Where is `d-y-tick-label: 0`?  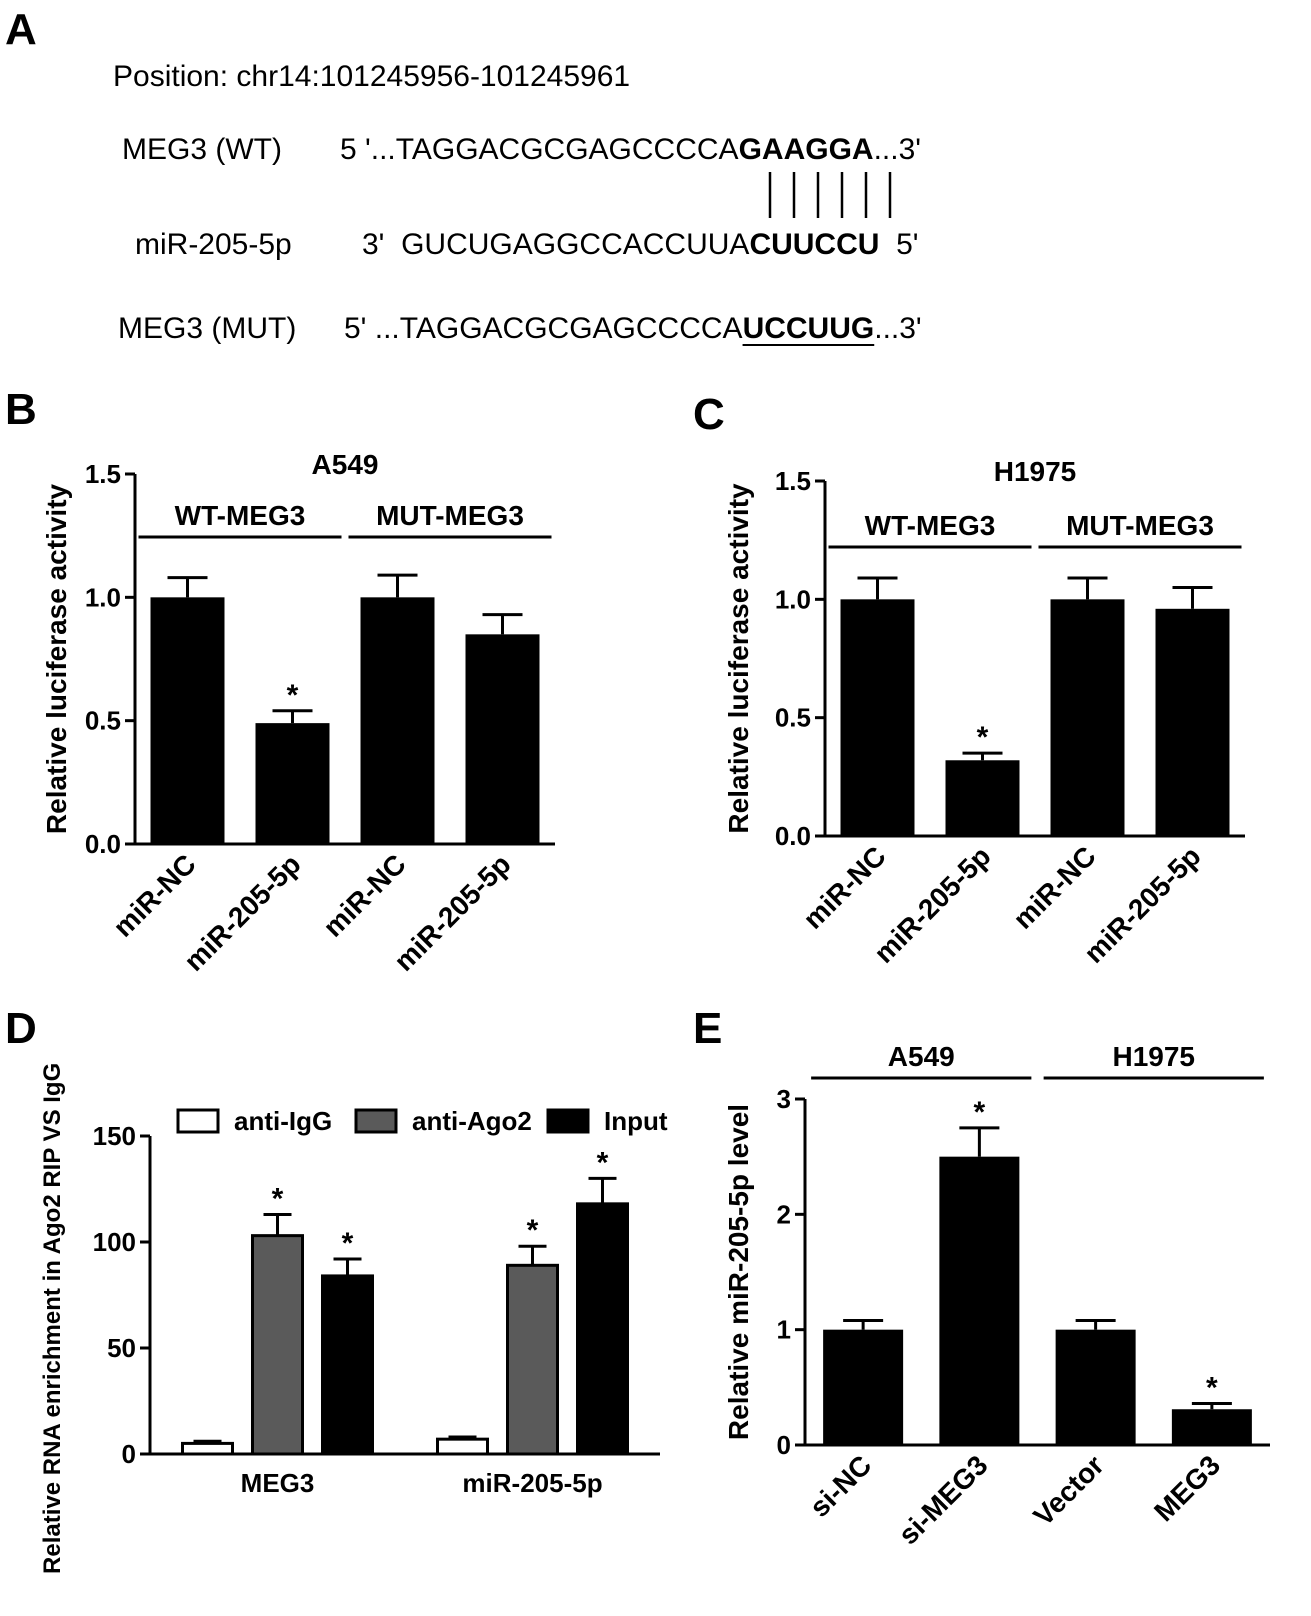 d-y-tick-label: 0 is located at coordinates (129, 1454).